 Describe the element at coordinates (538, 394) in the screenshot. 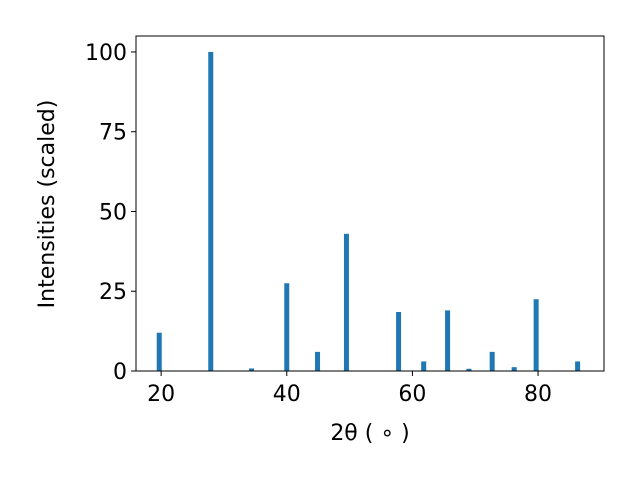

I see `x-tick-label: 80` at that location.